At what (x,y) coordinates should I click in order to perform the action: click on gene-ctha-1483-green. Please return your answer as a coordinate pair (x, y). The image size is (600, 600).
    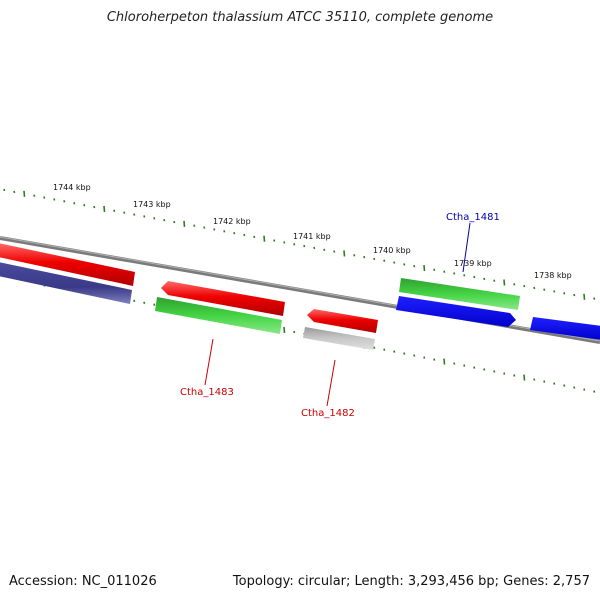
    Looking at the image, I should click on (218, 315).